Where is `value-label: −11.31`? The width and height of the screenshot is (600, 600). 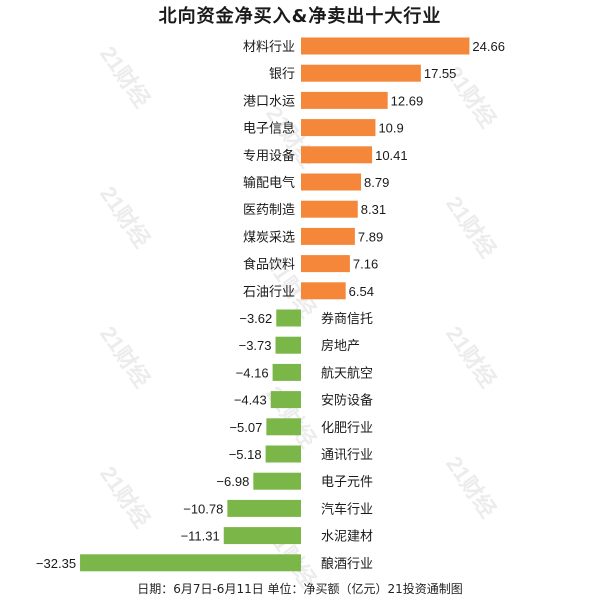 value-label: −11.31 is located at coordinates (200, 536).